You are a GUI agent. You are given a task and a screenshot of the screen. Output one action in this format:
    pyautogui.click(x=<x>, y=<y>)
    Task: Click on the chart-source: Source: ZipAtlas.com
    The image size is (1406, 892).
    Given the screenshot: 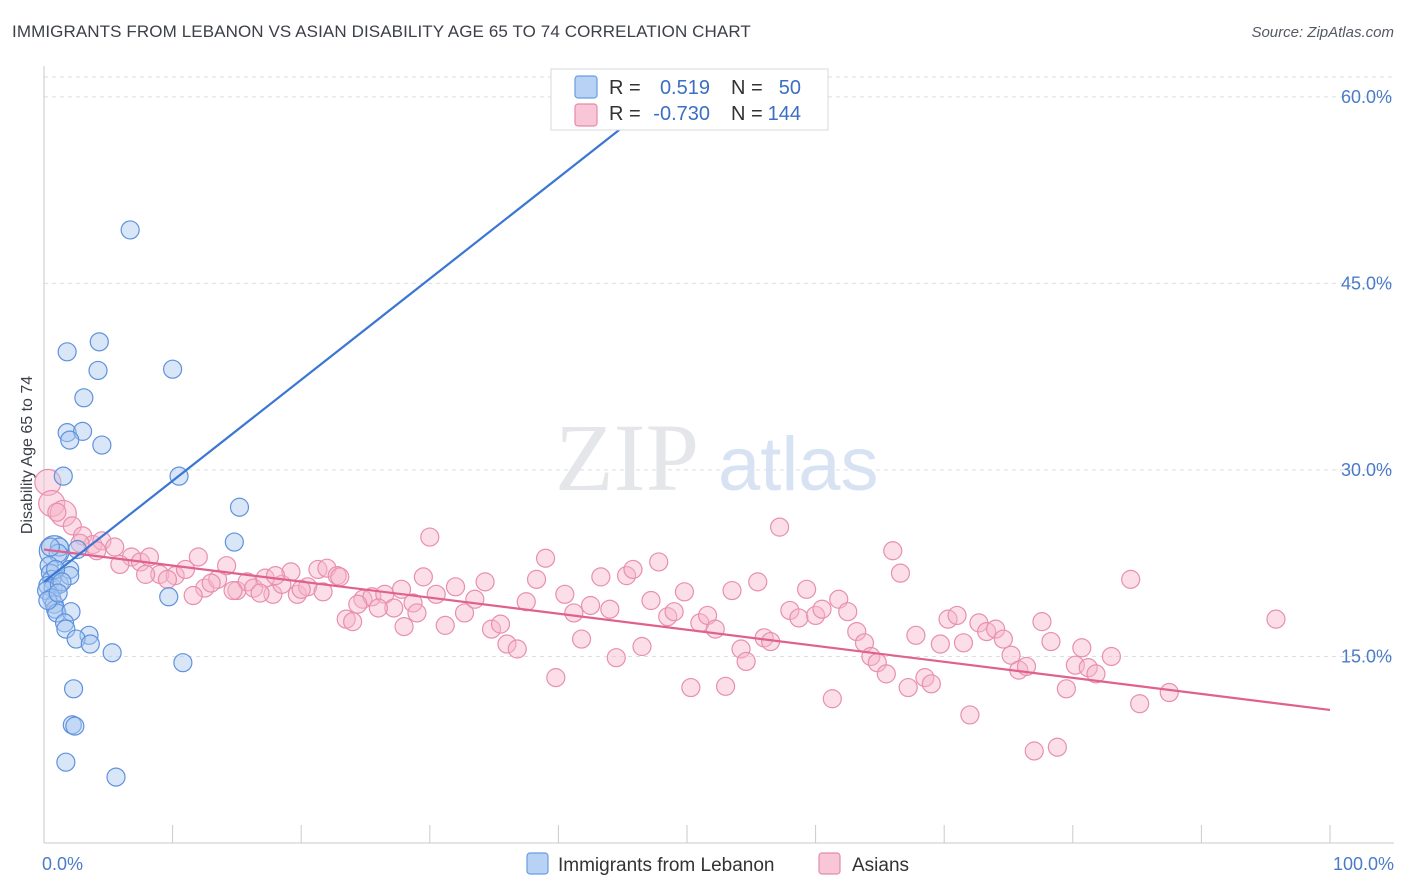 What is the action you would take?
    pyautogui.click(x=1322, y=32)
    